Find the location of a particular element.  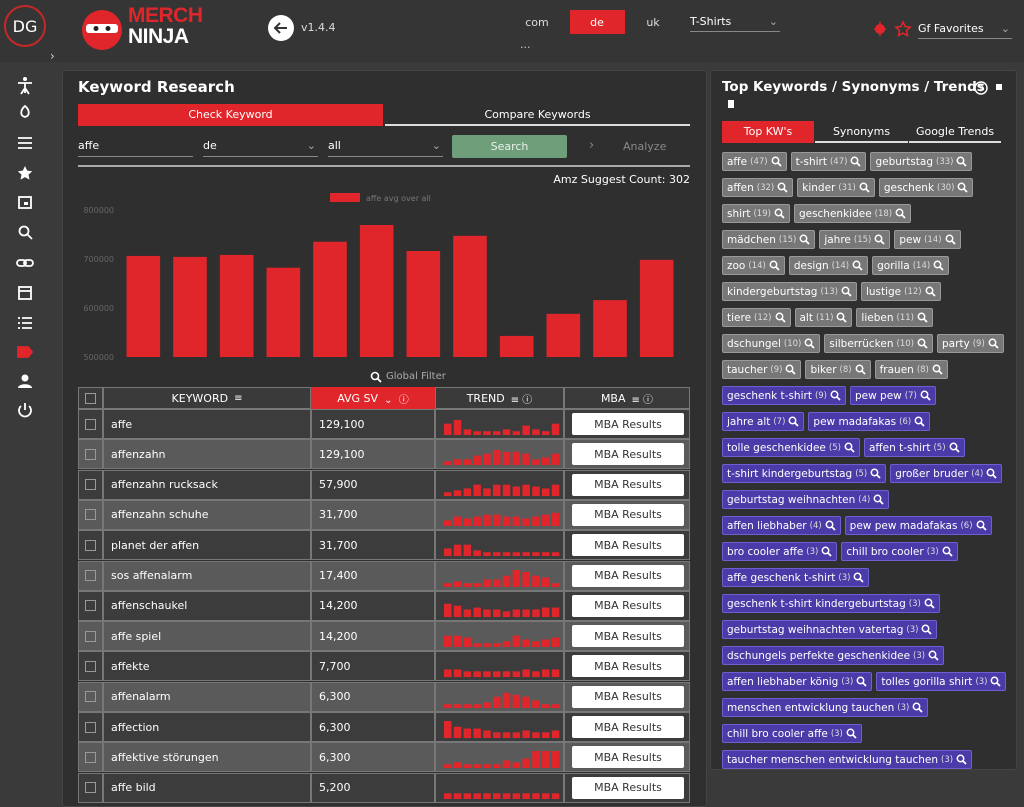

keyword-chip: großer bruder (4) is located at coordinates (946, 473).